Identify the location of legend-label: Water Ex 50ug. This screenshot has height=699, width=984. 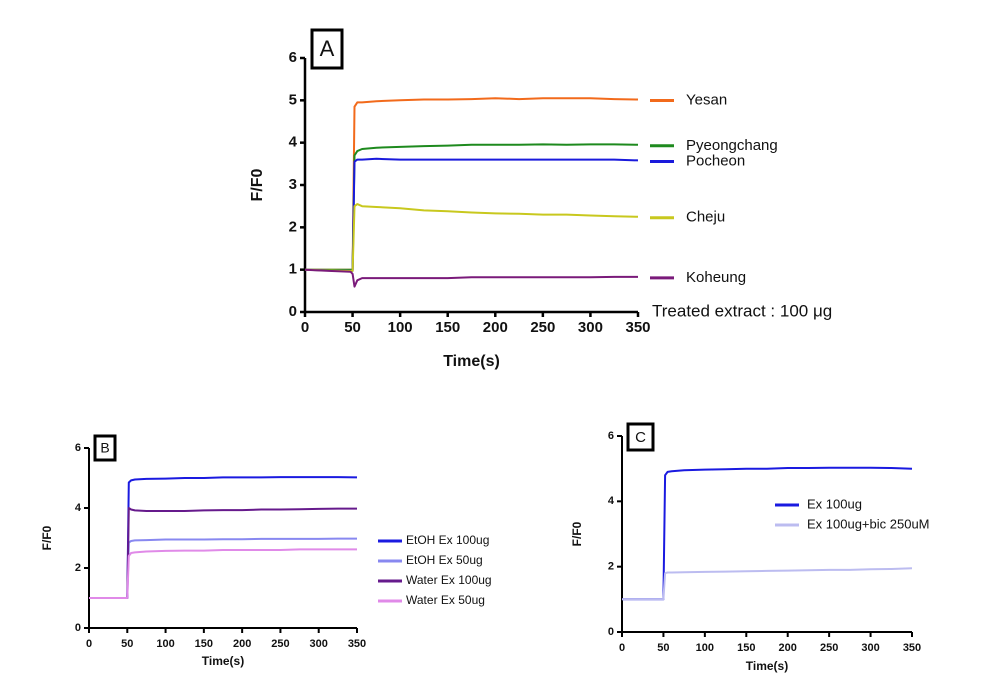
(445, 600).